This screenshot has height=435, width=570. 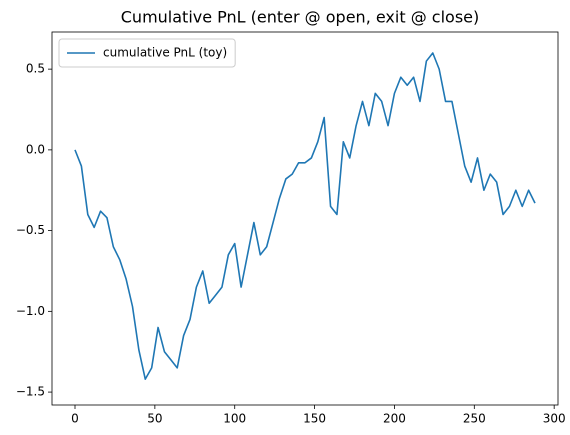 What do you see at coordinates (30, 311) in the screenshot?
I see `y-tick-label: −1.0` at bounding box center [30, 311].